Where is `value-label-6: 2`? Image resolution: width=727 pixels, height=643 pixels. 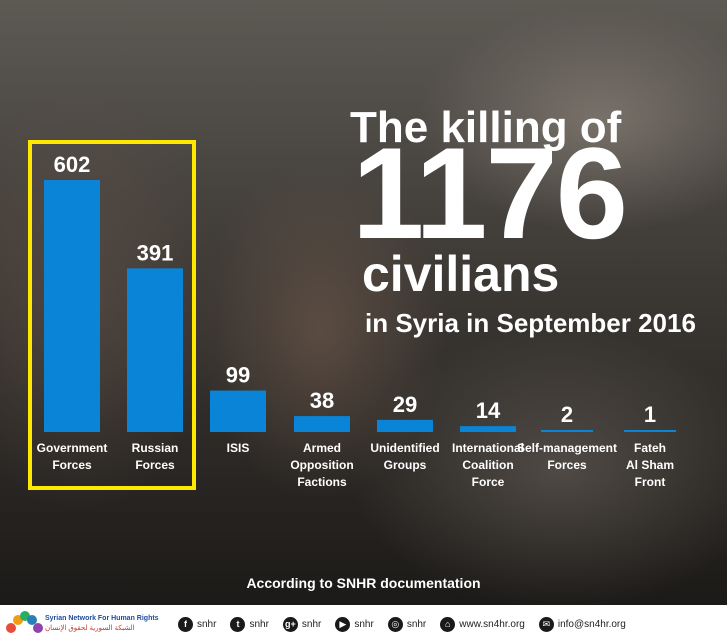
value-label-6: 2 is located at coordinates (567, 414).